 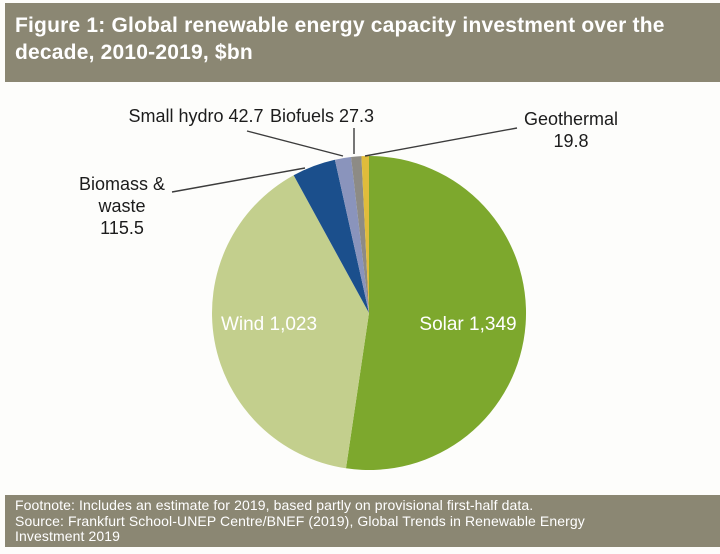 What do you see at coordinates (269, 324) in the screenshot?
I see `pie-label-wind: Wind 1,023` at bounding box center [269, 324].